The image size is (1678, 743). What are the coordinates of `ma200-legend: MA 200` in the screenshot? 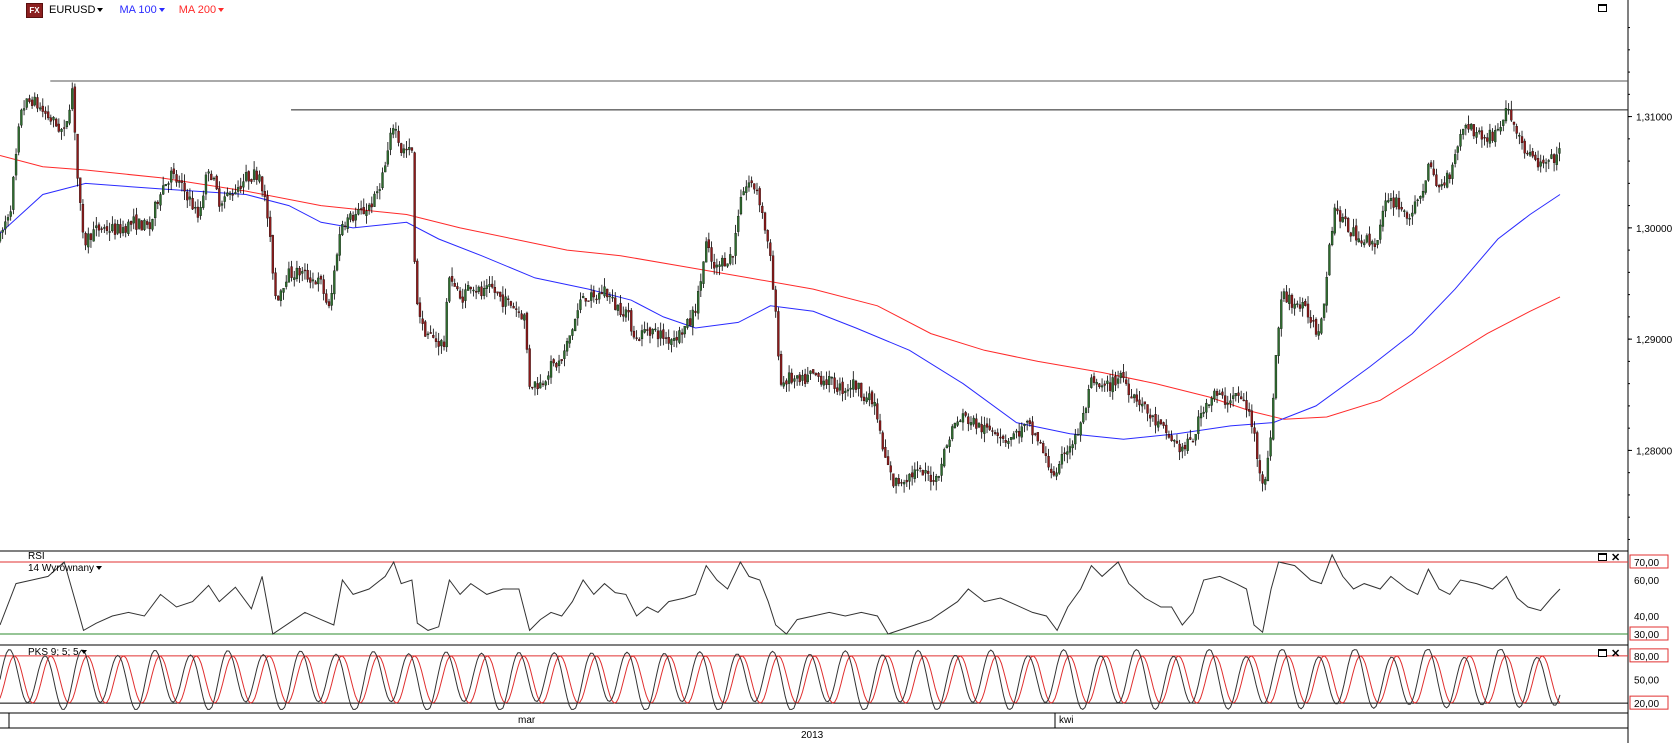 It's located at (202, 10).